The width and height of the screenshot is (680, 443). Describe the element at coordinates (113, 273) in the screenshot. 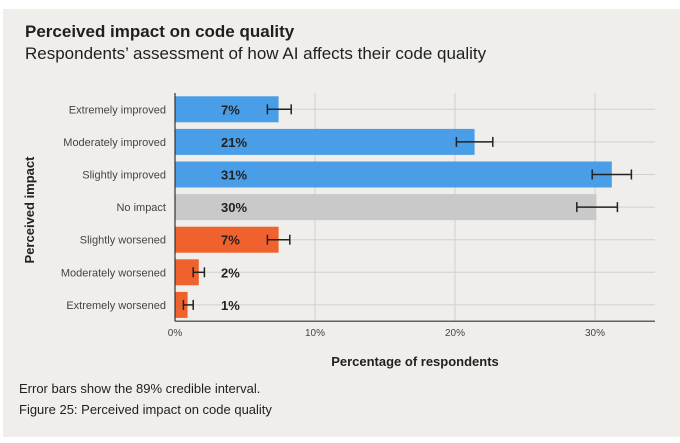

I see `y-tick-label: Moderately worsened` at that location.